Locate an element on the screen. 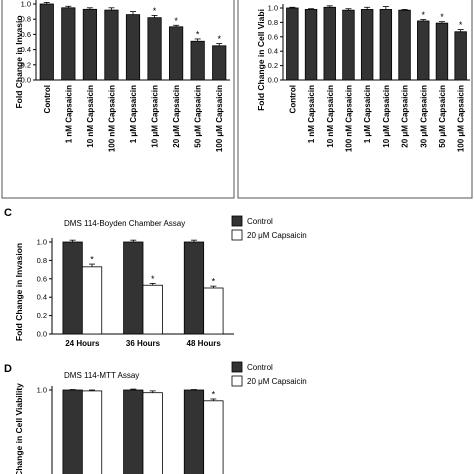  panel-d-ylabel: Change in Cell Viability is located at coordinates (19, 428).